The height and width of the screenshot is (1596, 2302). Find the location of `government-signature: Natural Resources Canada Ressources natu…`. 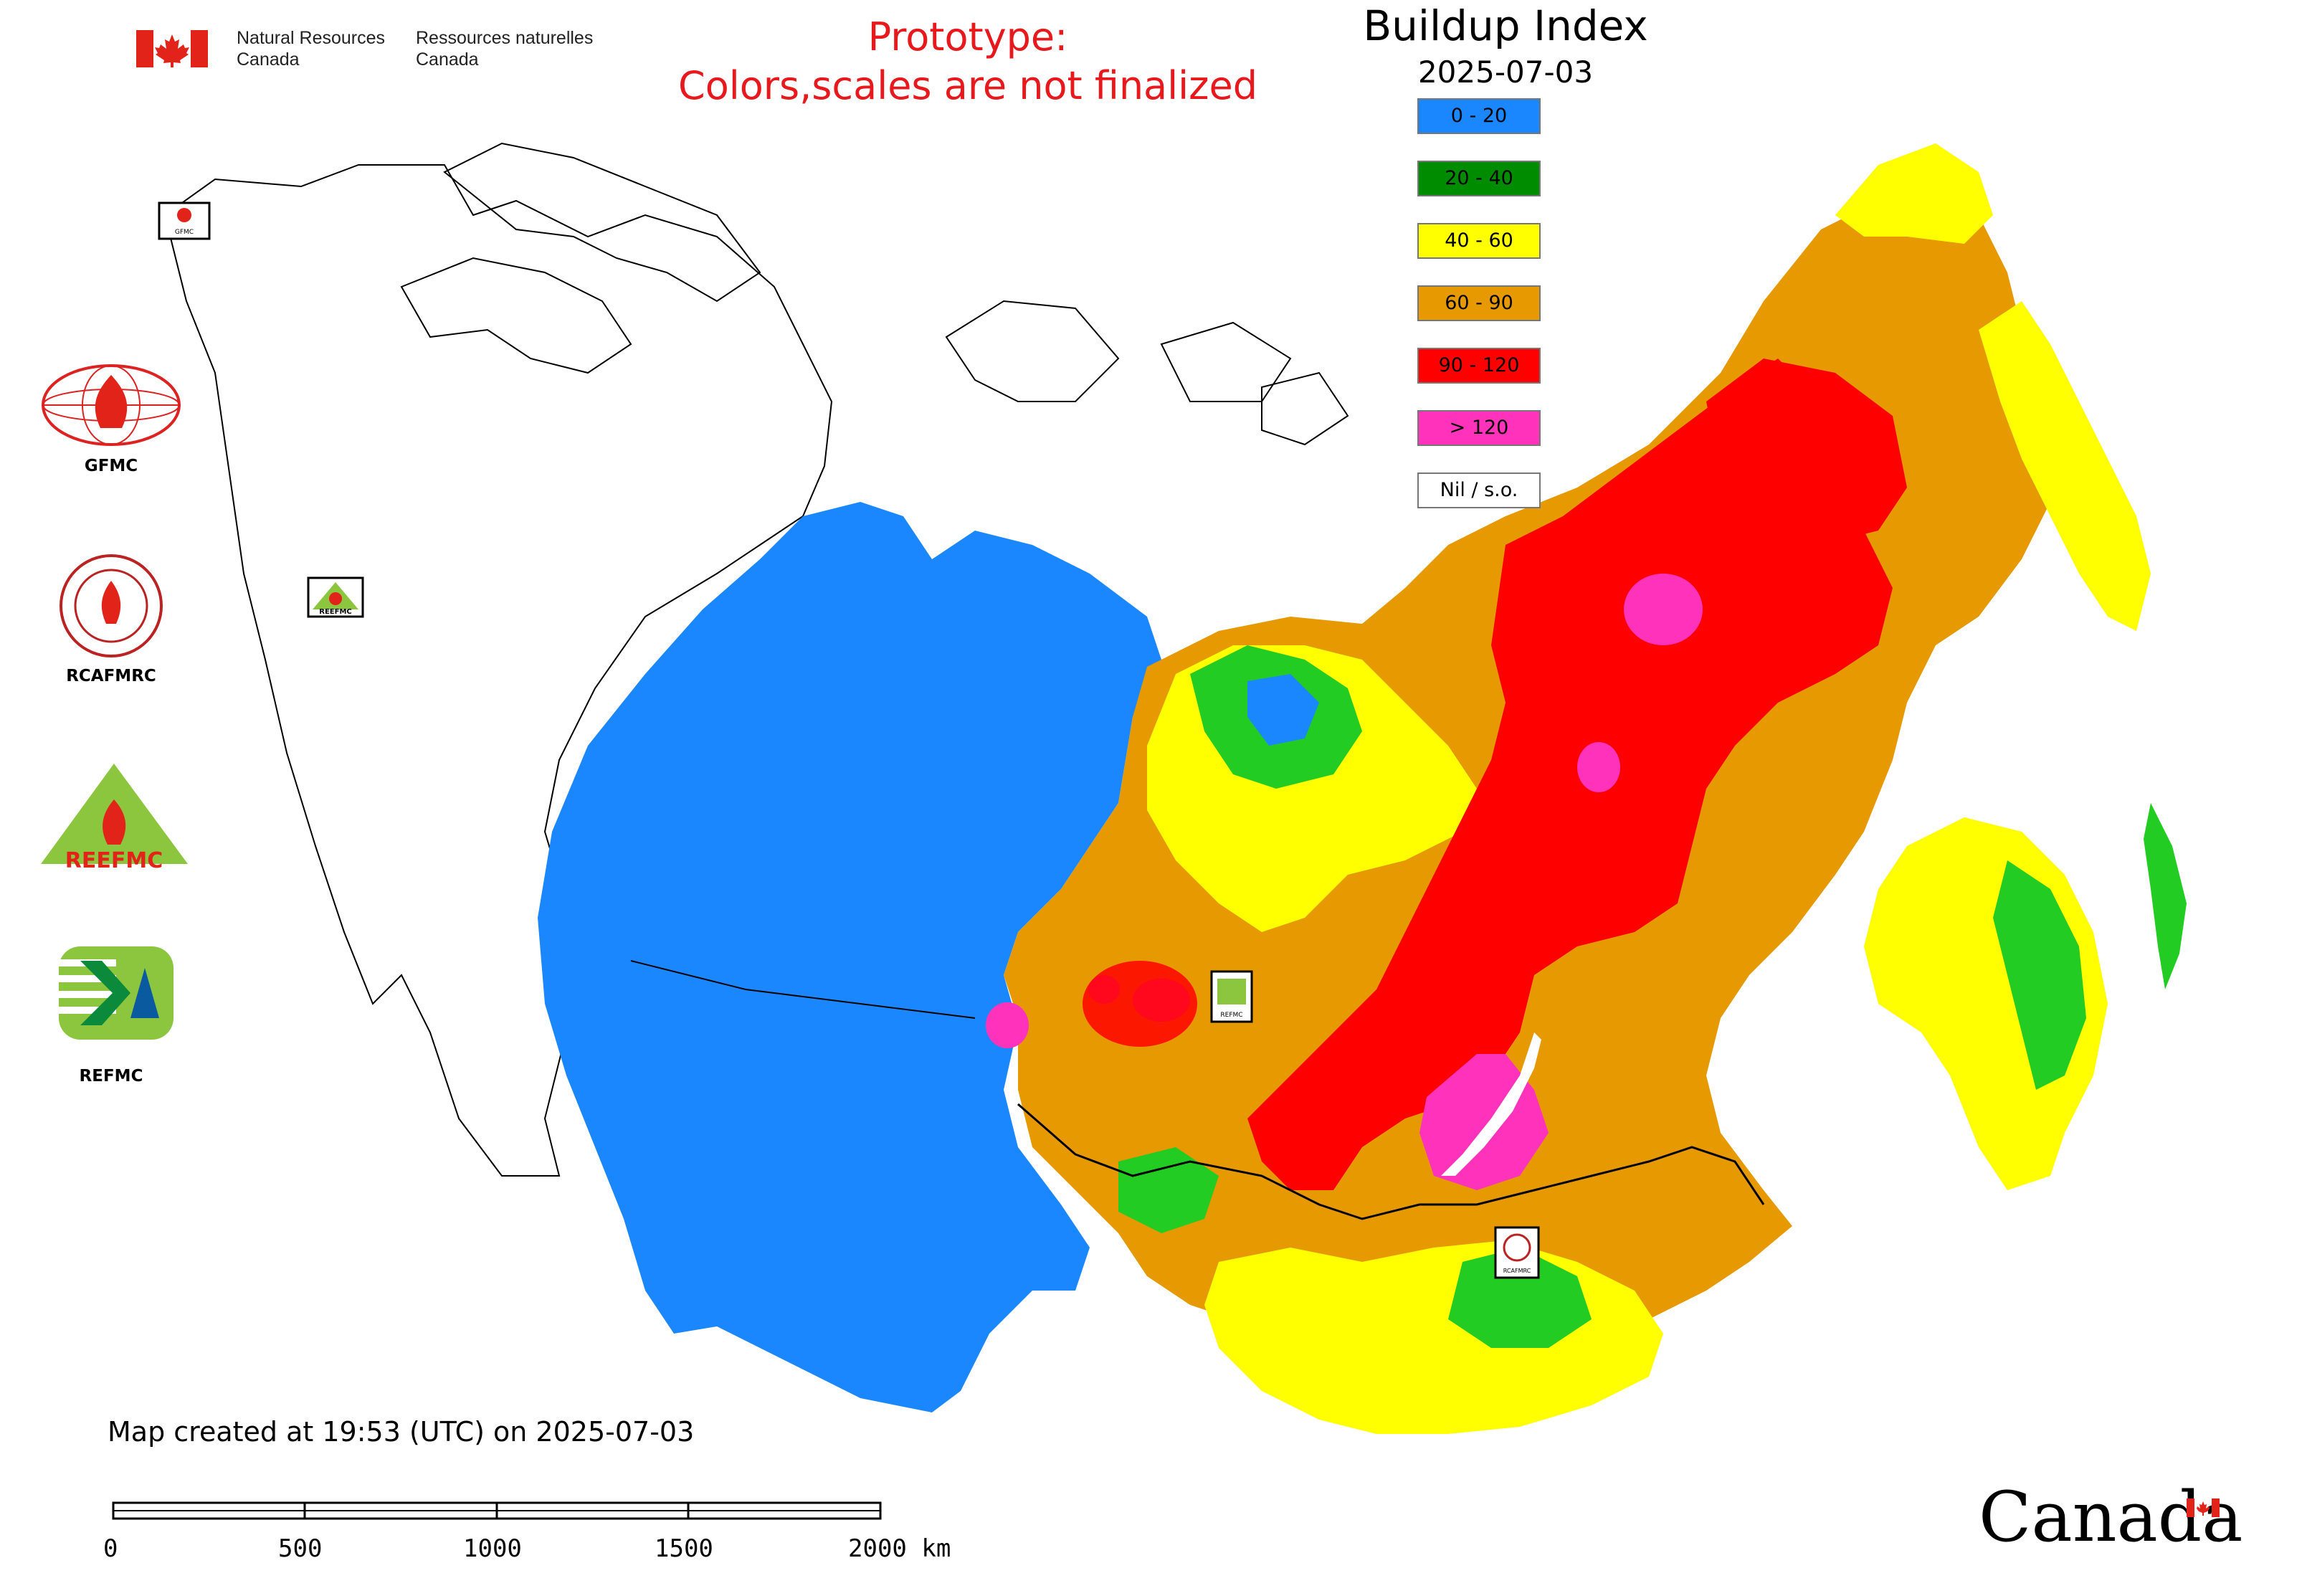

government-signature: Natural Resources Canada Ressources natu… is located at coordinates (372, 52).